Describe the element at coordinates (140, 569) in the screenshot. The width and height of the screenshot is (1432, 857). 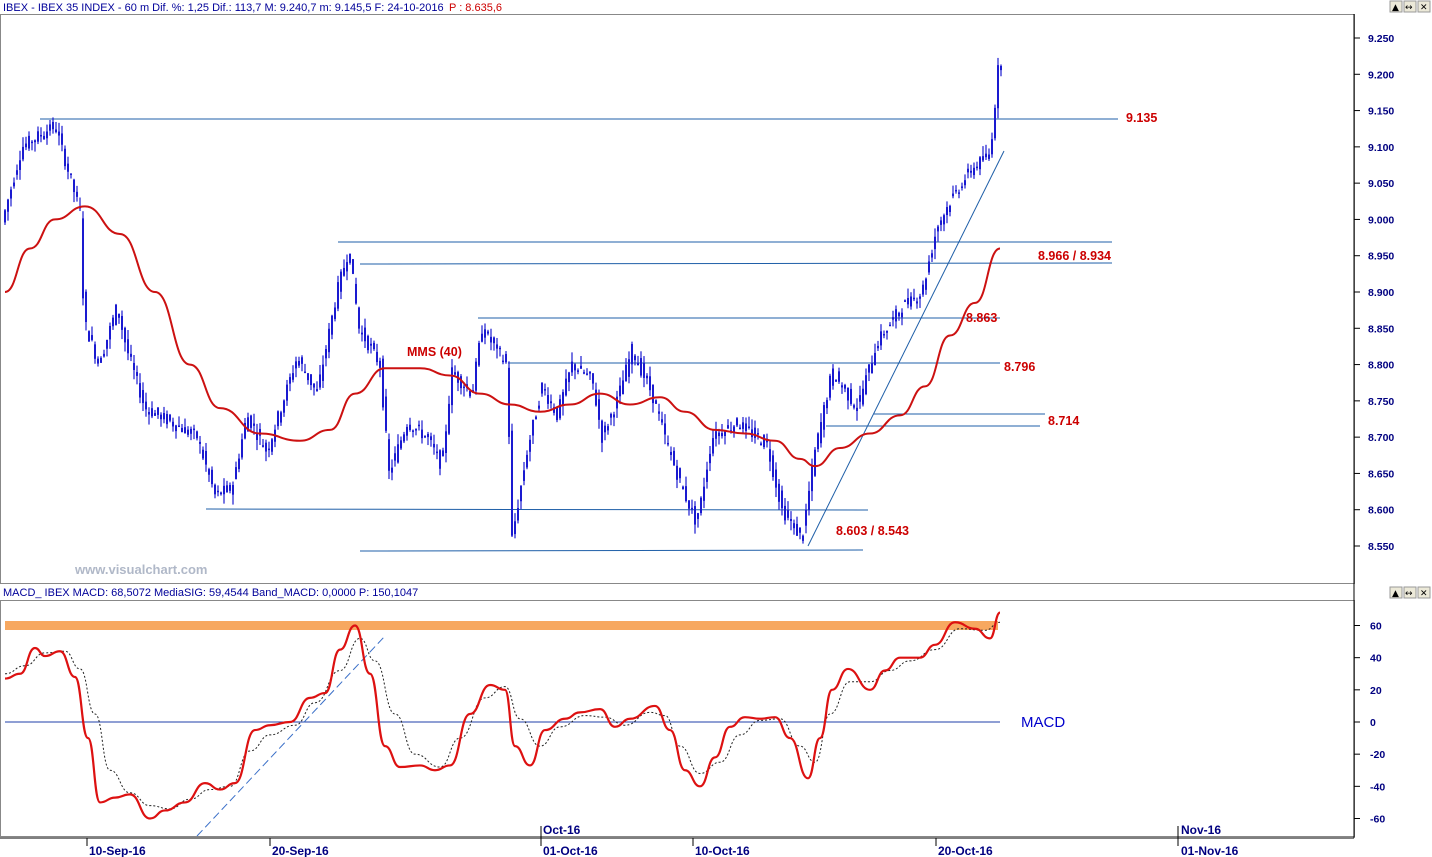
I see `watermark: www.visualchart.com` at that location.